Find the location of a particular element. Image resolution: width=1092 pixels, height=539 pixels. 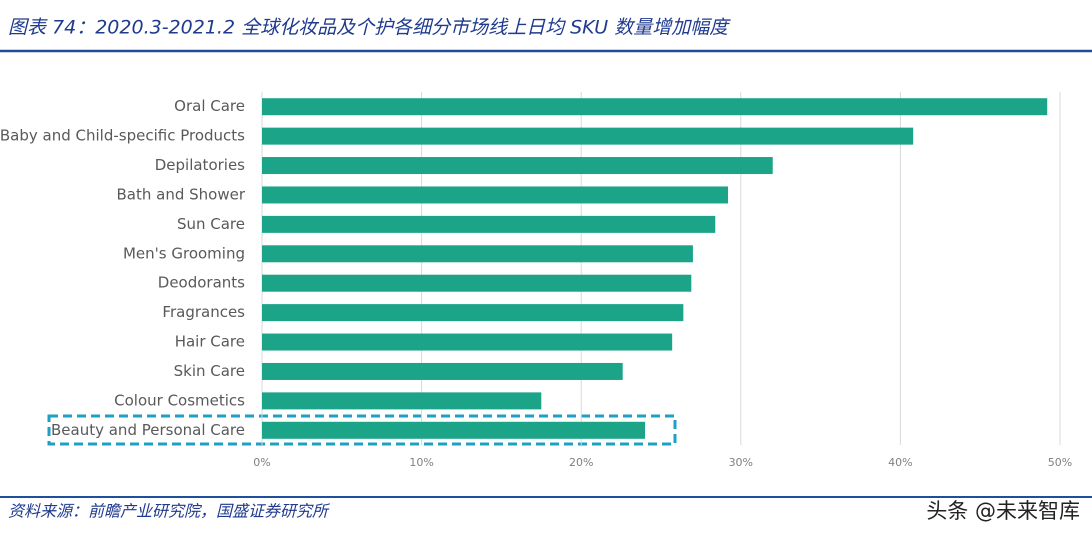

x-tick-label: 40% is located at coordinates (900, 462).